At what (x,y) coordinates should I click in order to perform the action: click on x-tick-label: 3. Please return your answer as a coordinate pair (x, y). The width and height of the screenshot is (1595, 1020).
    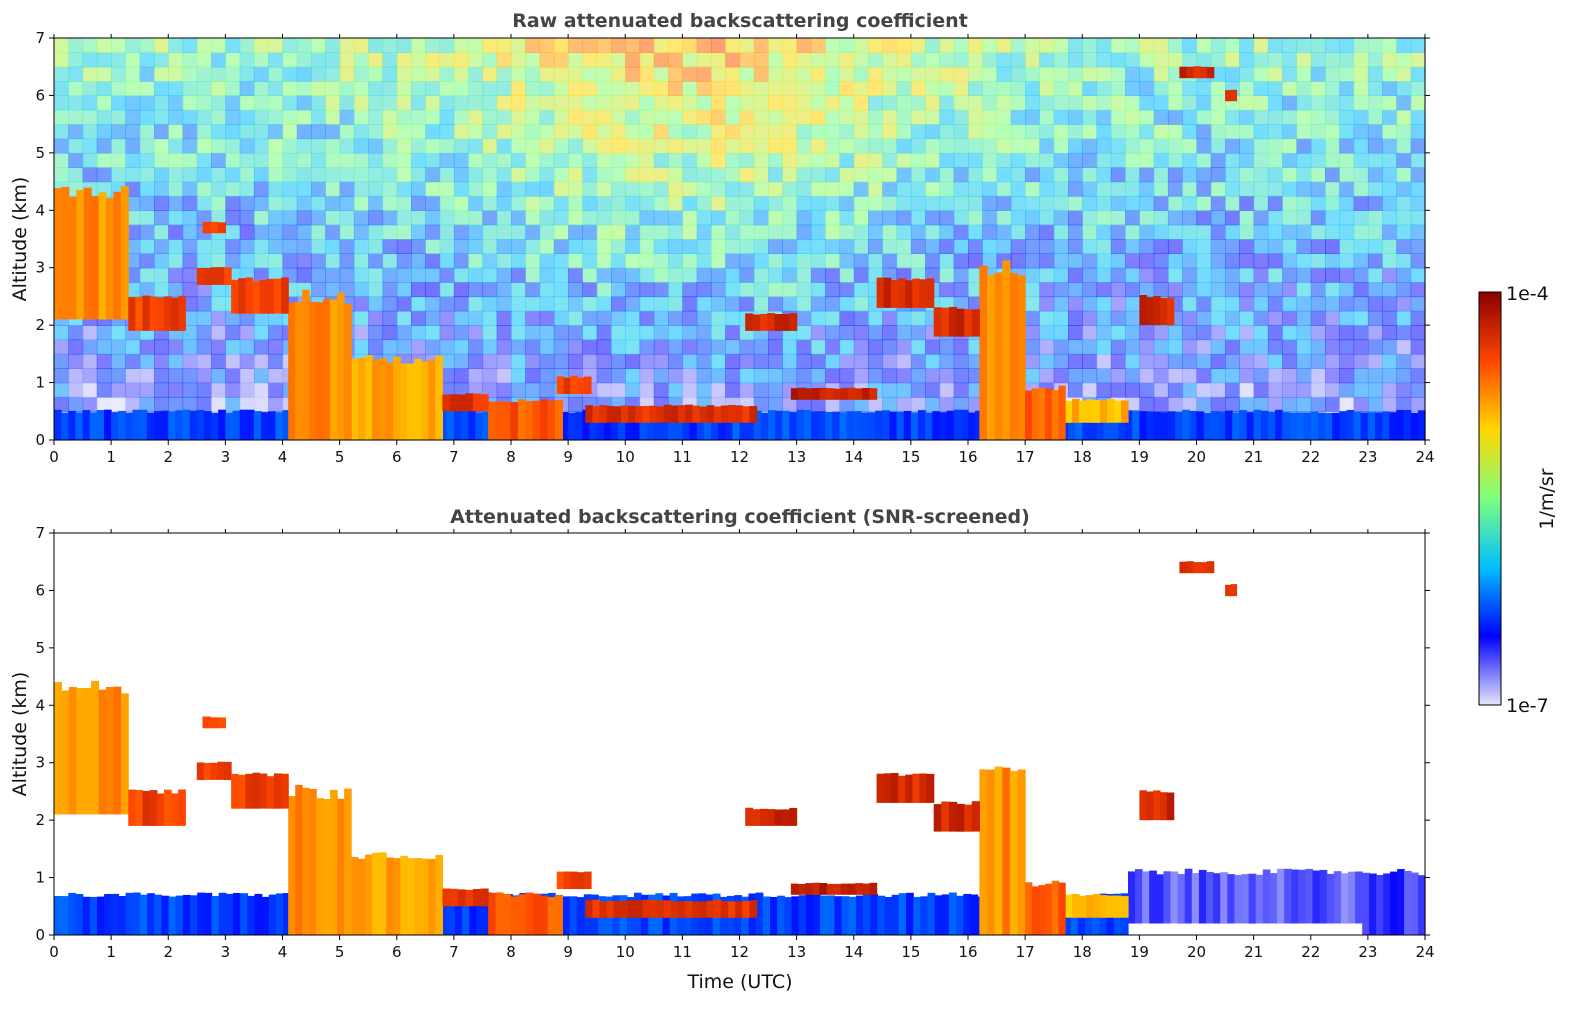
    Looking at the image, I should click on (226, 952).